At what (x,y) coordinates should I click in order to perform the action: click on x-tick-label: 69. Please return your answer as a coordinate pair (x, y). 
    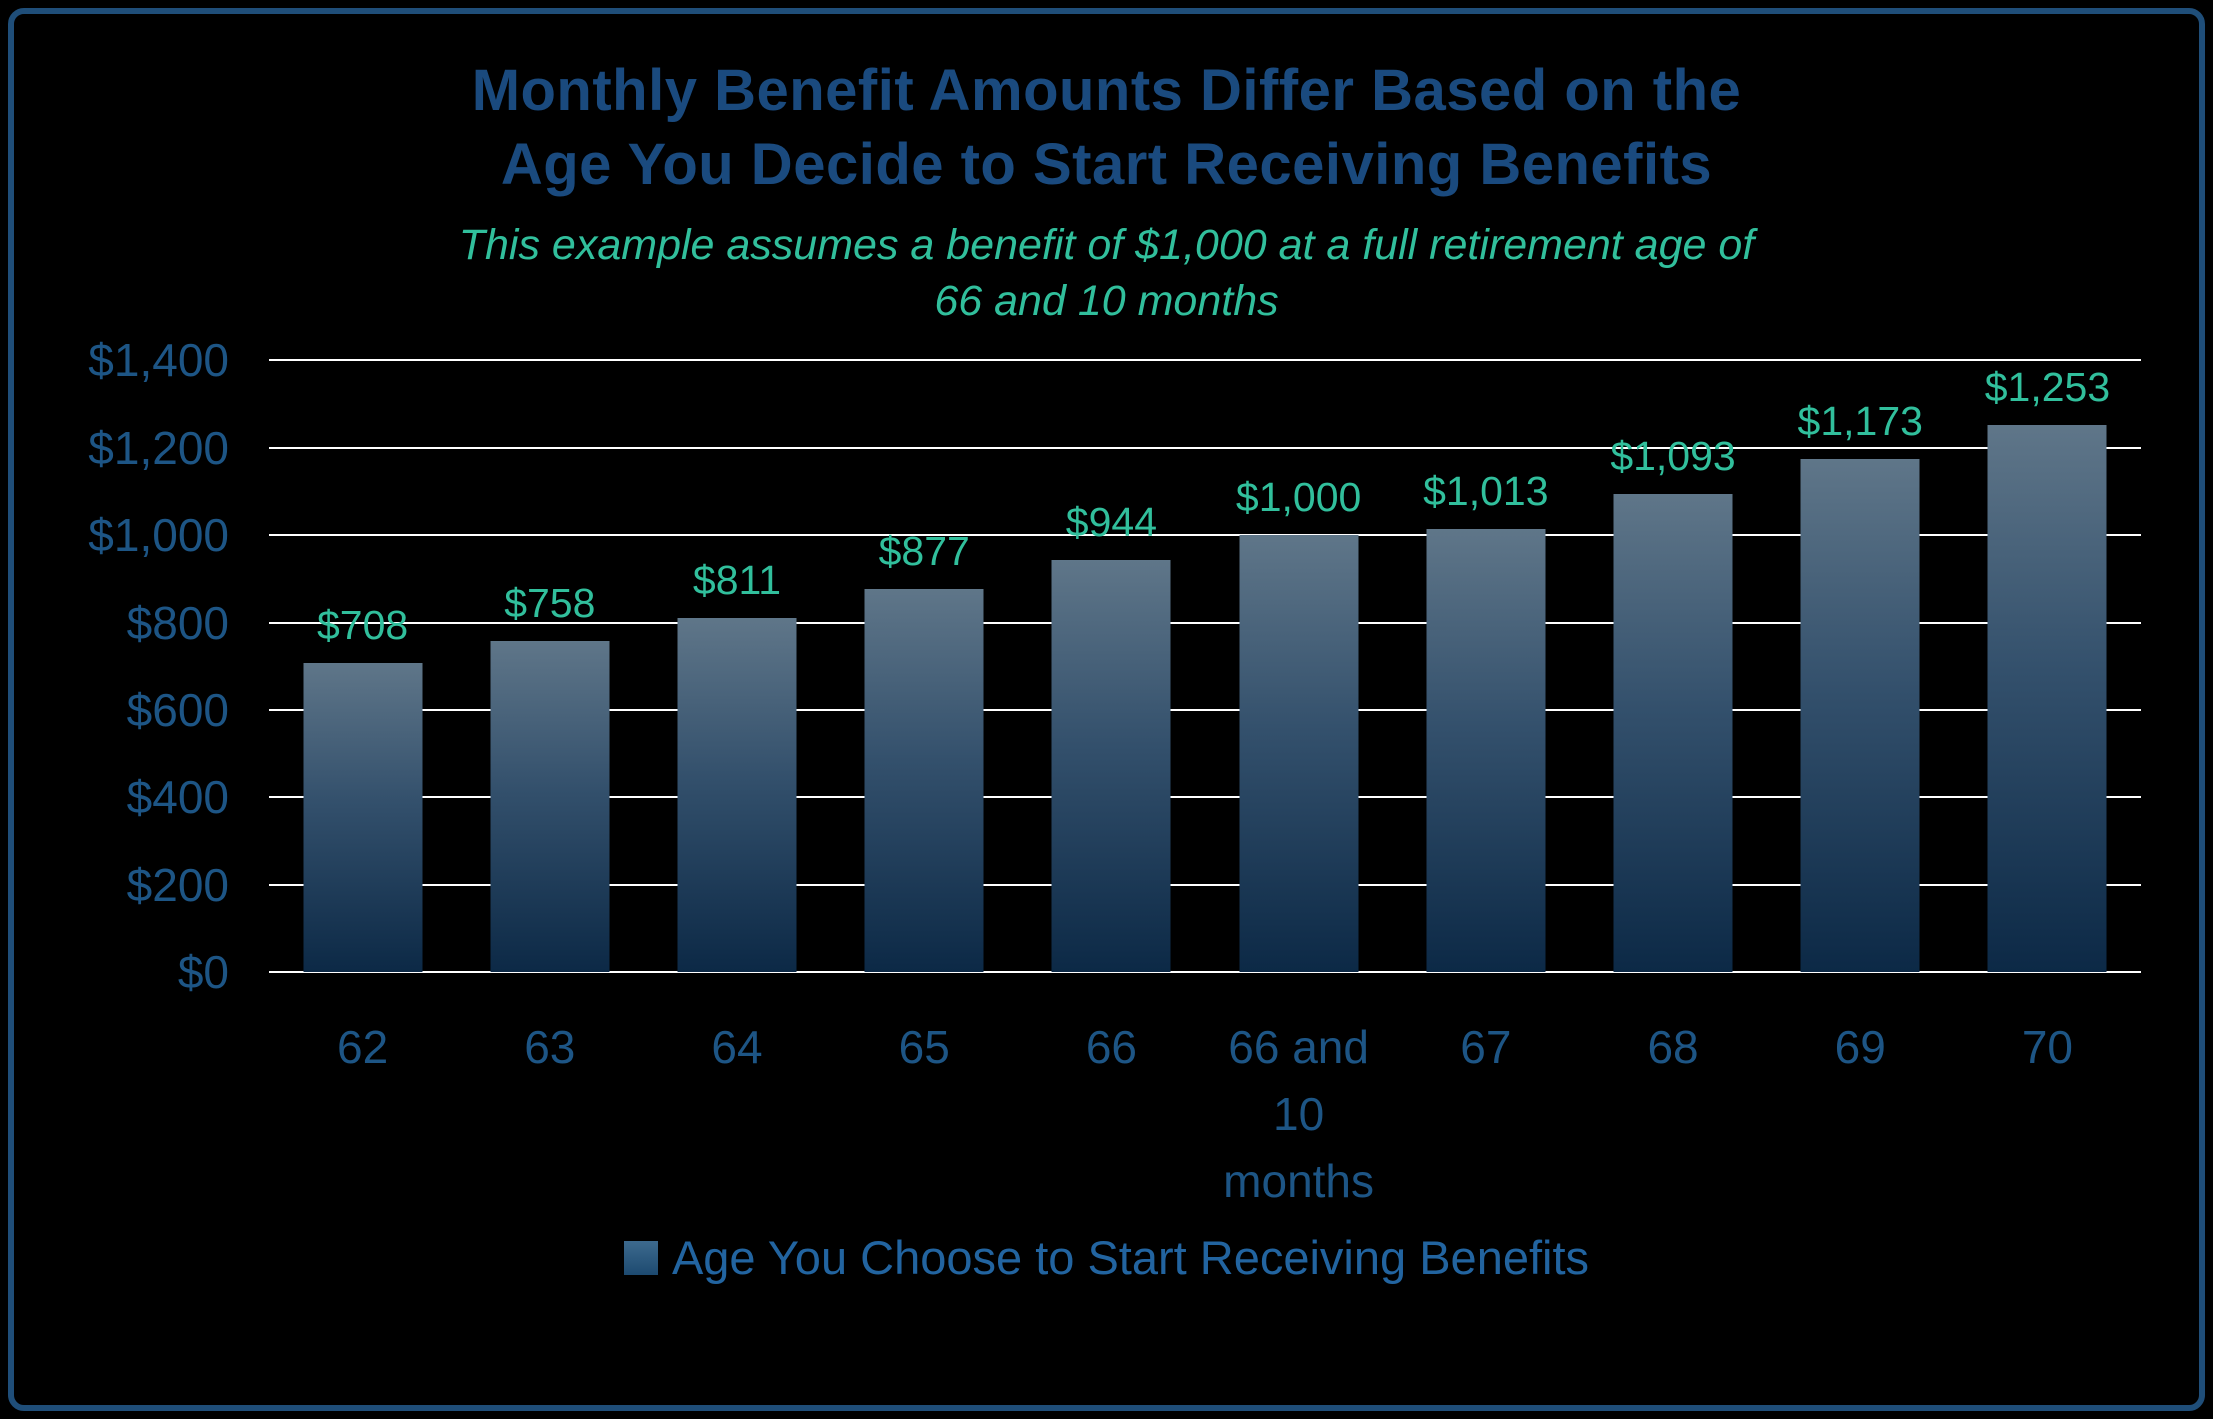
    Looking at the image, I should click on (1860, 1047).